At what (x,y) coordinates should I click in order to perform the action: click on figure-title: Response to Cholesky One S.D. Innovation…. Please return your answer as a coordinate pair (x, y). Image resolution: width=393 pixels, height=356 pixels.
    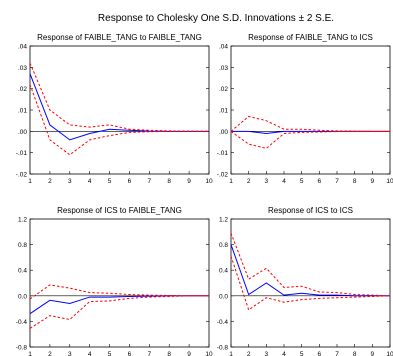
    Looking at the image, I should click on (216, 18).